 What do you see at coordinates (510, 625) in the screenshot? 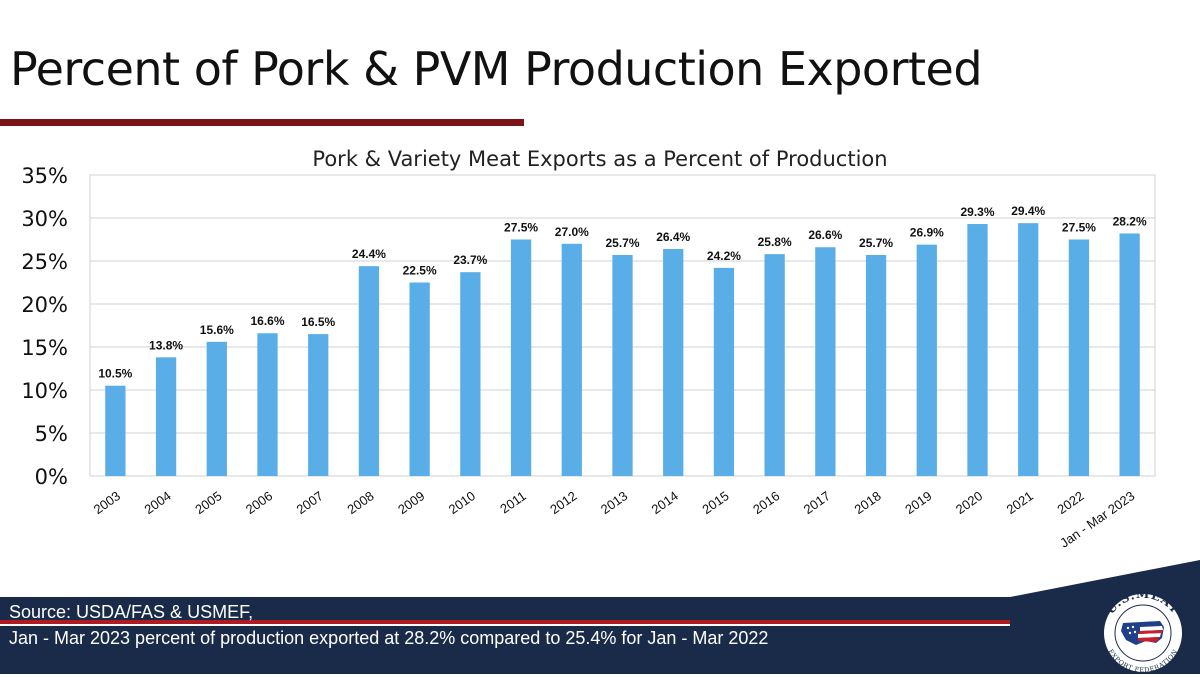
I see `footer-white-stripe` at bounding box center [510, 625].